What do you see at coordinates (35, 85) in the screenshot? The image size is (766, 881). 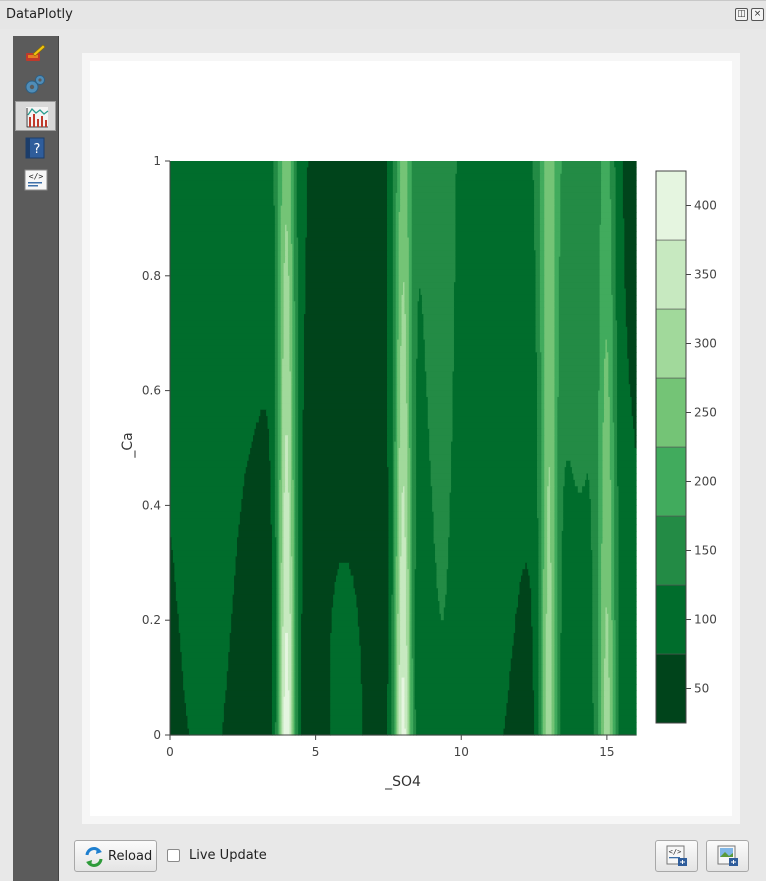 I see `sidebar-item-settings` at bounding box center [35, 85].